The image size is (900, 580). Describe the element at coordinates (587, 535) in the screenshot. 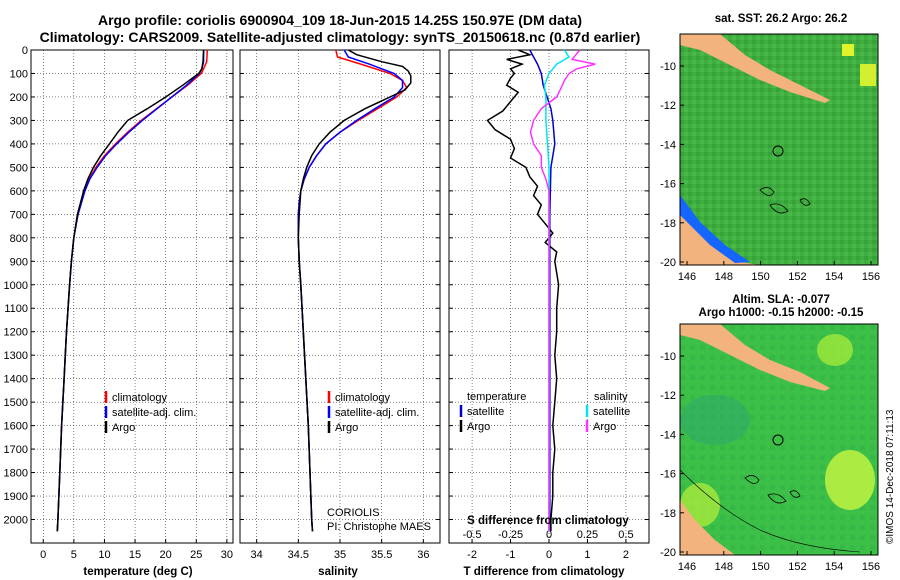

I see `s-diff-tick-label: 0.25` at that location.